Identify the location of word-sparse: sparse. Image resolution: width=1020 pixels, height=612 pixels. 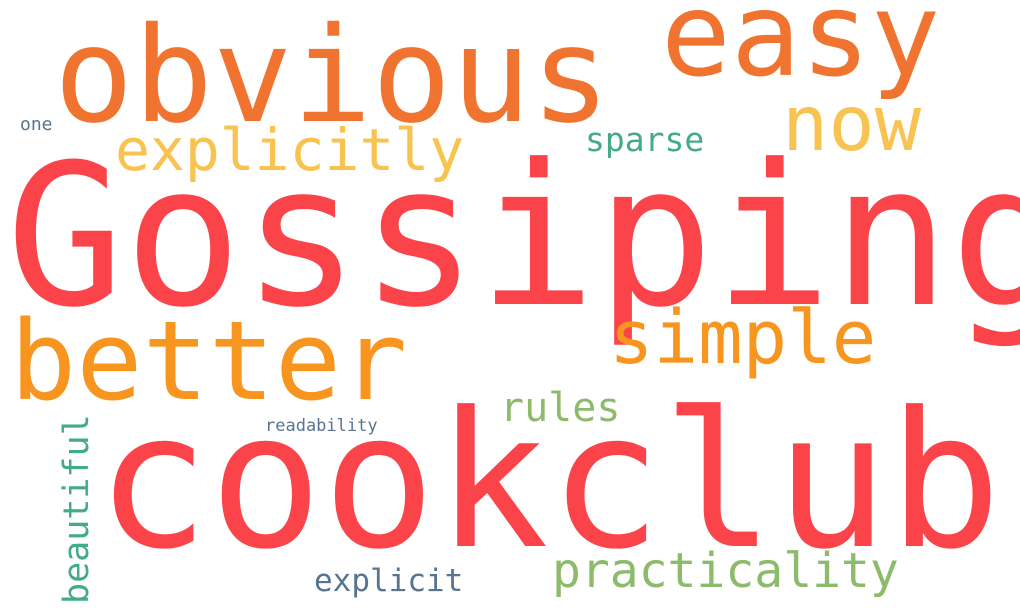
(645, 139).